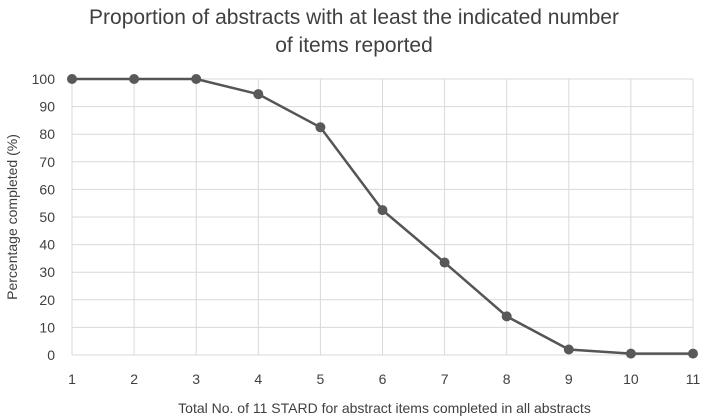 The width and height of the screenshot is (708, 419). I want to click on y-tick-labels: 0 10 20 30 40 50 60 70 80 90 100, so click(44, 217).